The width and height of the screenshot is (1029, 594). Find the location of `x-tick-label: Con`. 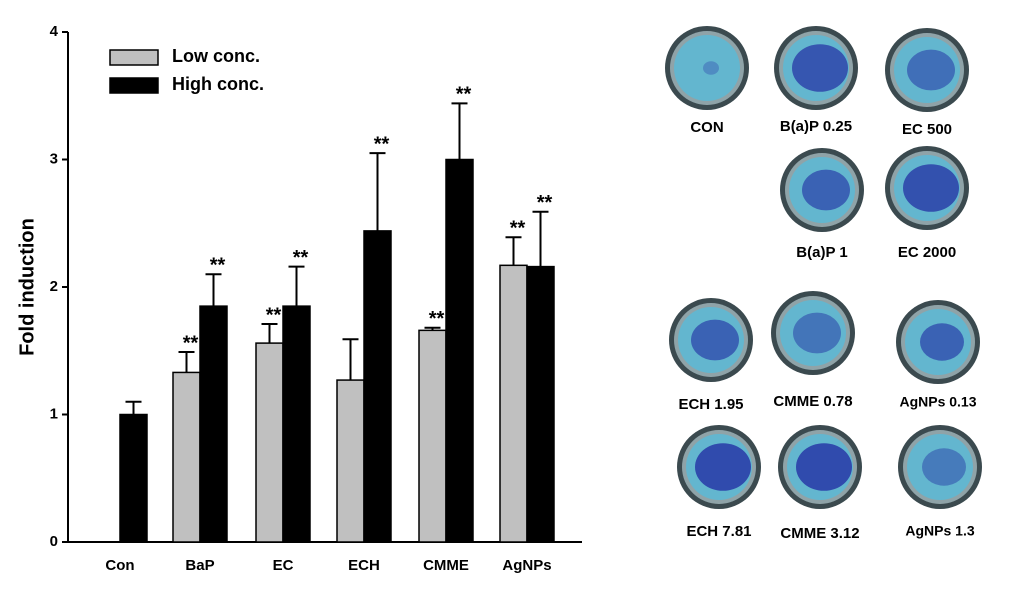

x-tick-label: Con is located at coordinates (119, 565).